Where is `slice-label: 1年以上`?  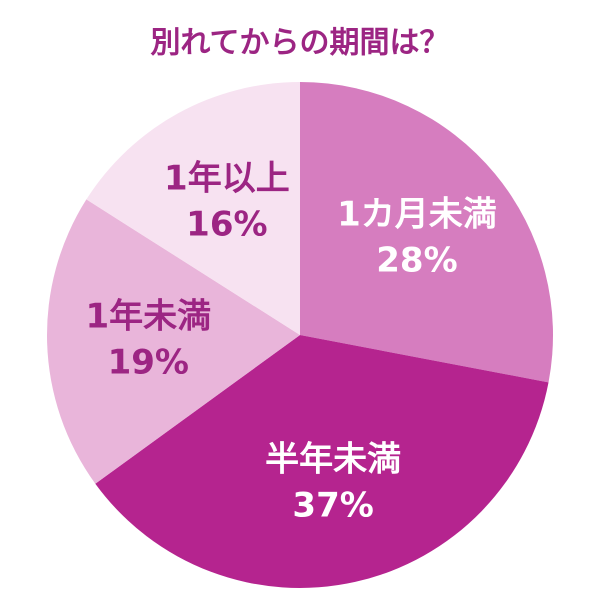
slice-label: 1年以上 is located at coordinates (227, 178).